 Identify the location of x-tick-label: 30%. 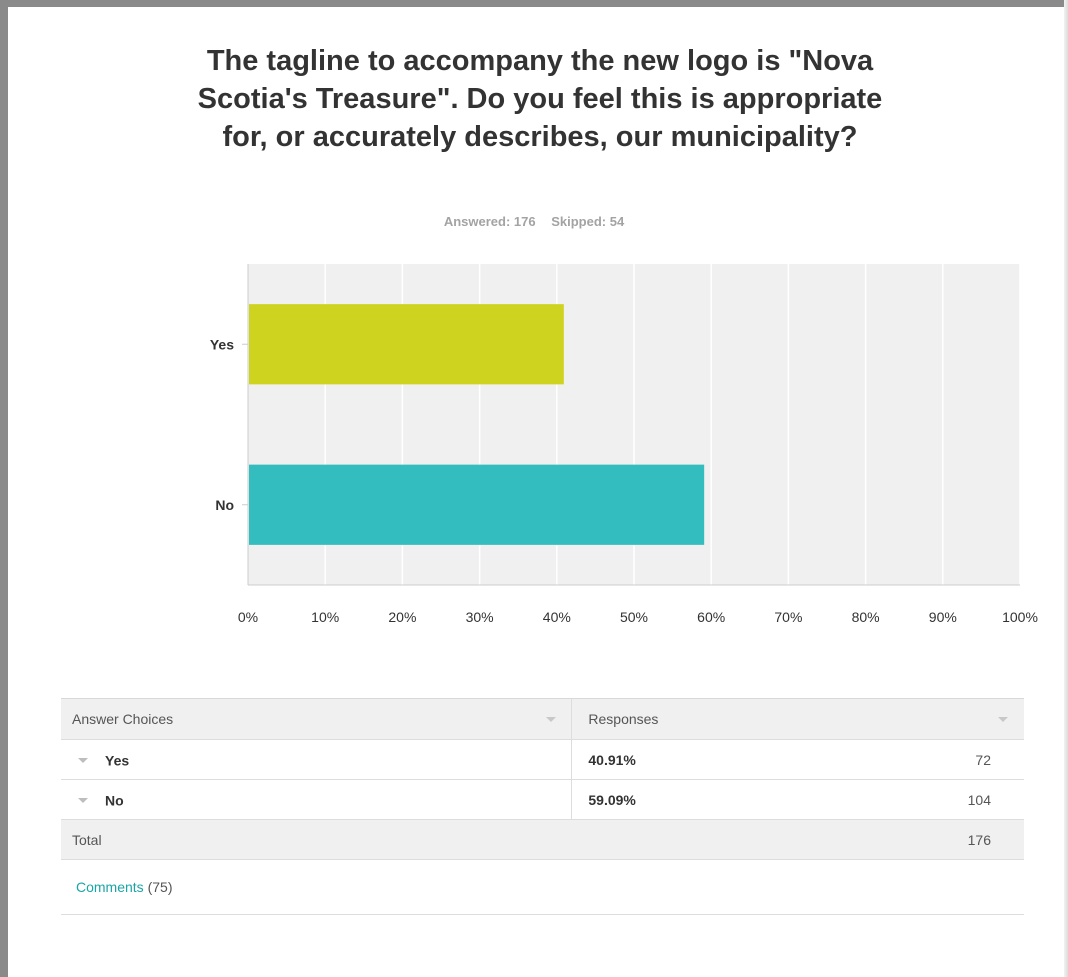
(480, 617).